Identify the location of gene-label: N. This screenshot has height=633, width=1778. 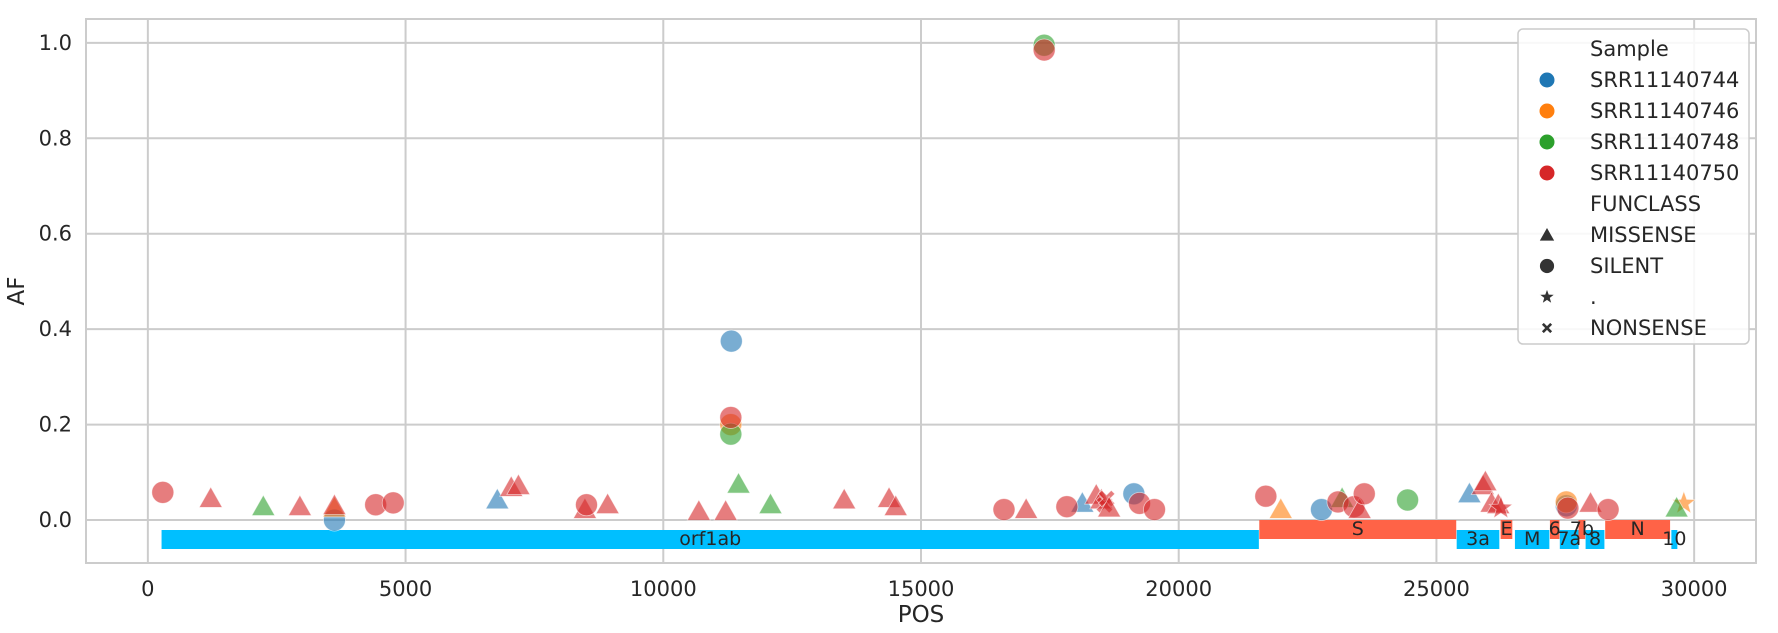
(1638, 529).